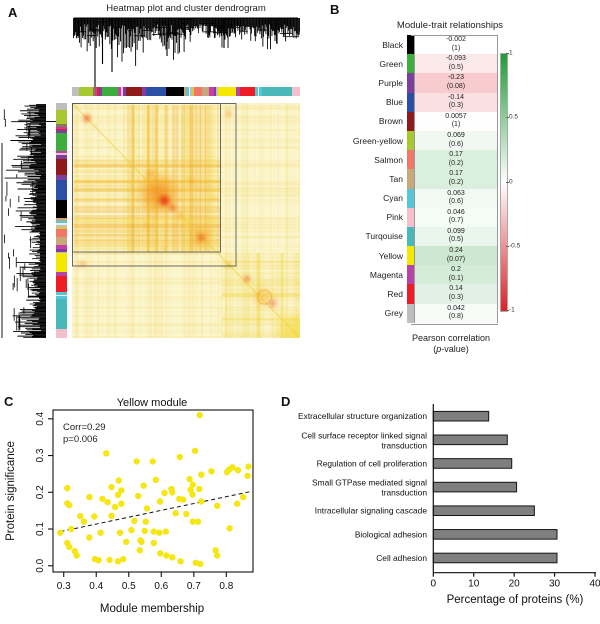 This screenshot has width=600, height=624. What do you see at coordinates (80, 439) in the screenshot?
I see `scatter-pvalue-annotation: p=0.006` at bounding box center [80, 439].